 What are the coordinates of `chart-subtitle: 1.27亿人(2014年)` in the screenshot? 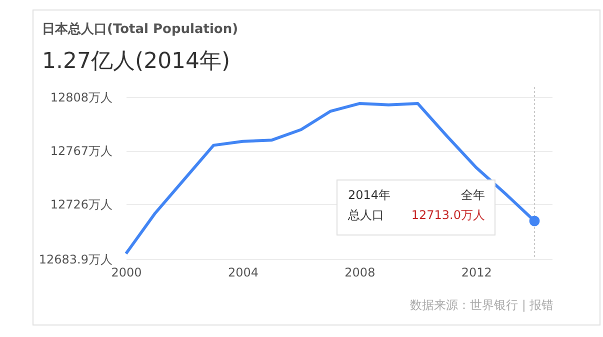 It's located at (136, 61).